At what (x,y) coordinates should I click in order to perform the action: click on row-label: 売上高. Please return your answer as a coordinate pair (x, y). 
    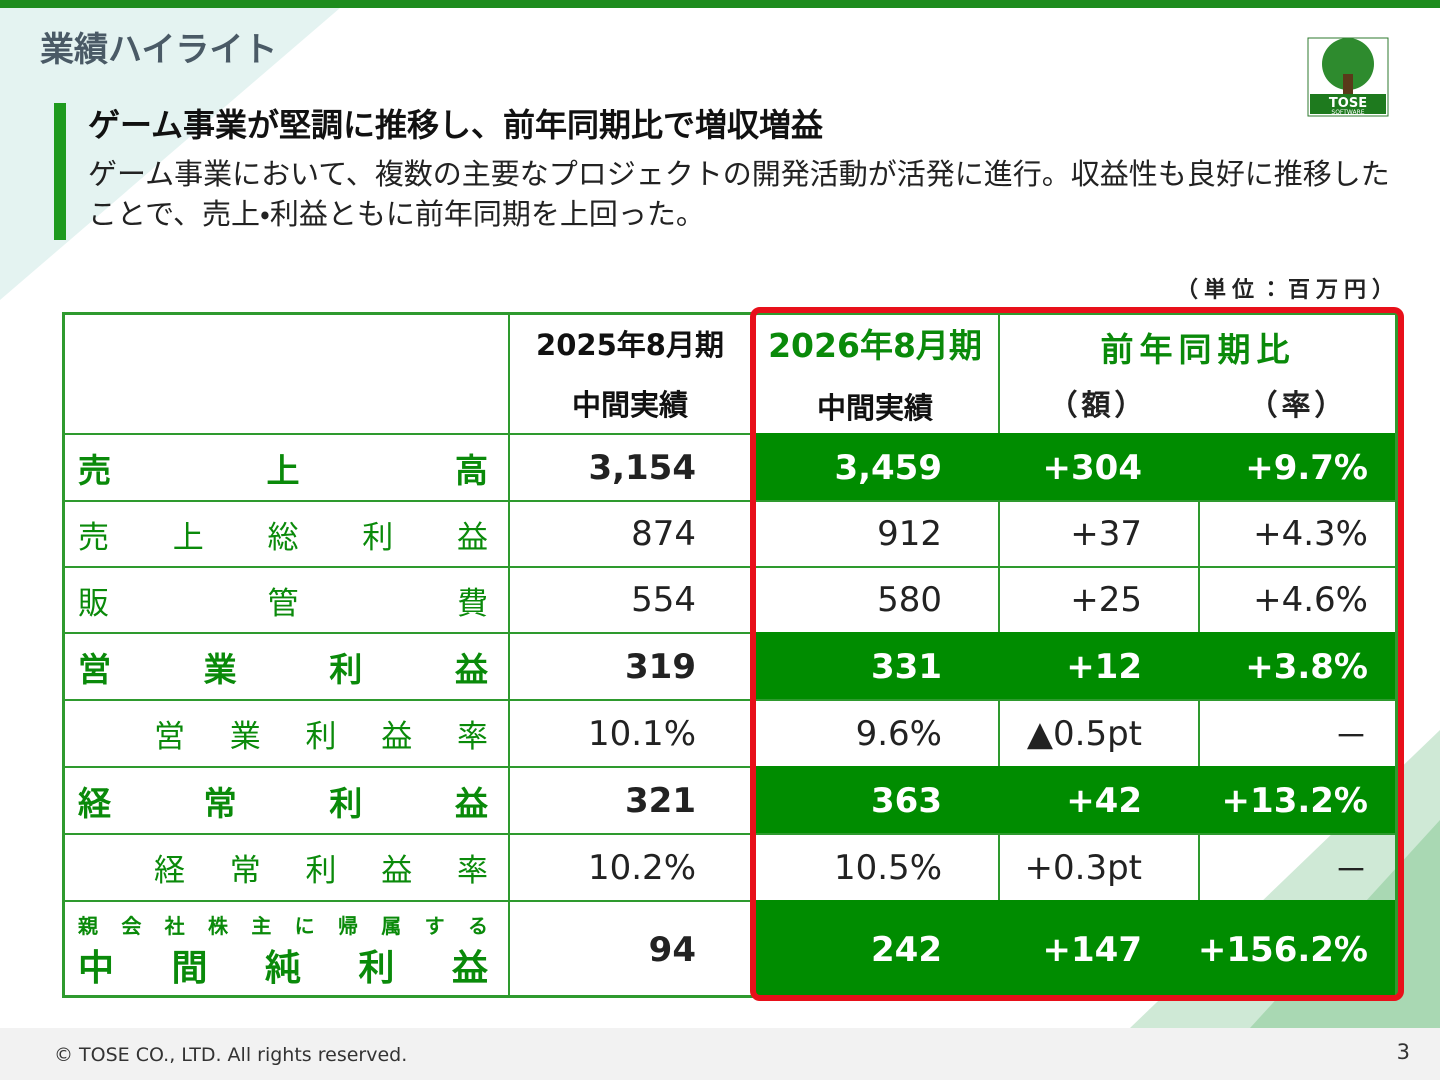
    Looking at the image, I should click on (285, 466).